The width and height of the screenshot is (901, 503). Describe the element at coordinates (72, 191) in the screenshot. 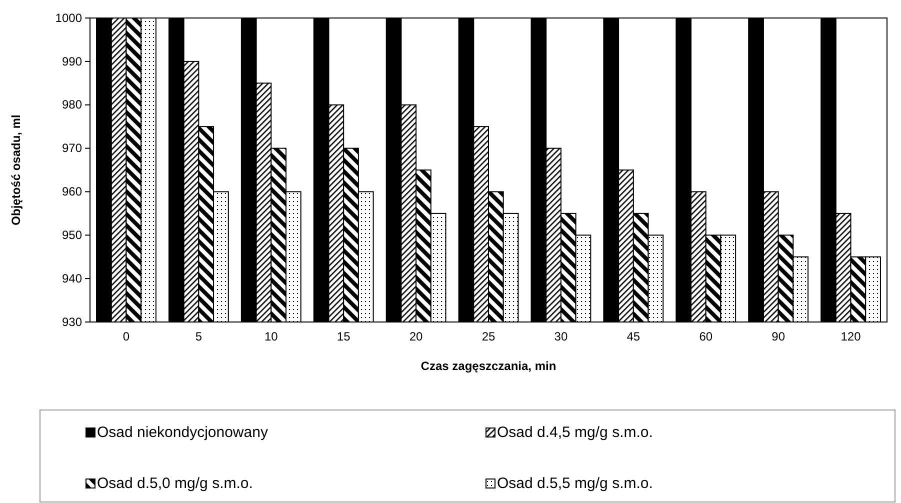

I see `y-tick-label: 960` at that location.